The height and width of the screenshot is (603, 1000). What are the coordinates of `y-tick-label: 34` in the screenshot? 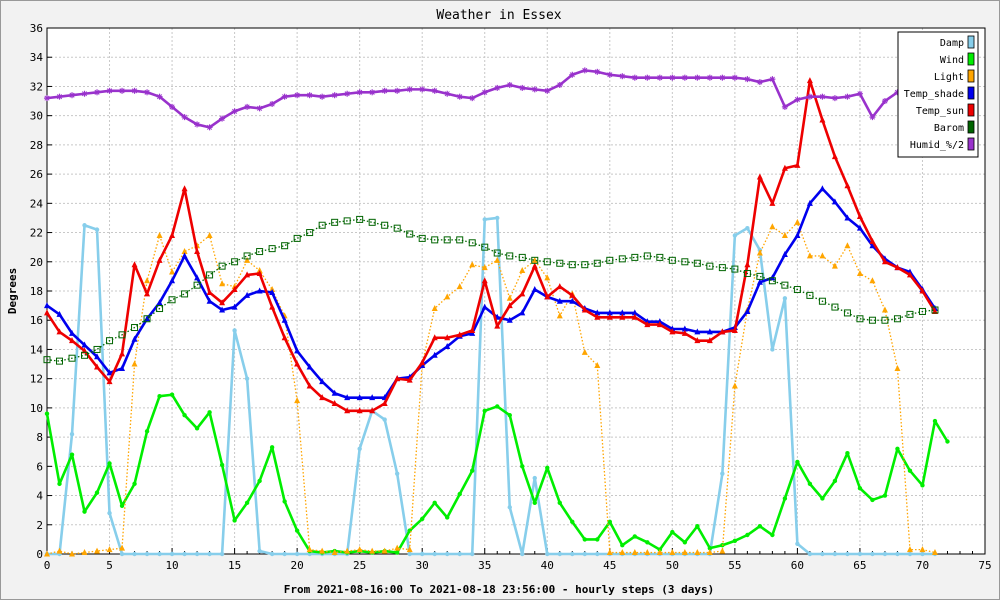 It's located at (37, 57).